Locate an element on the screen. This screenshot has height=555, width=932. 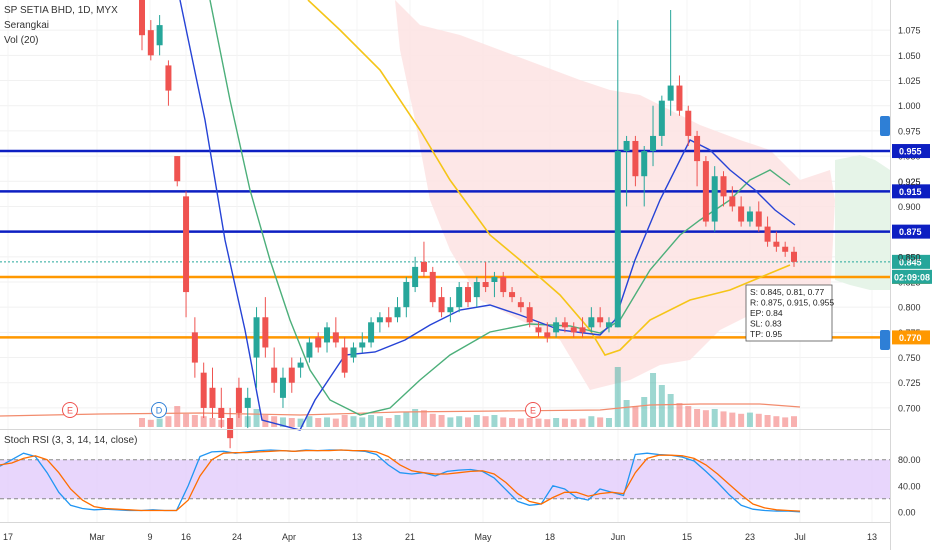
countdown-text: 02:09:08 is located at coordinates (912, 277).